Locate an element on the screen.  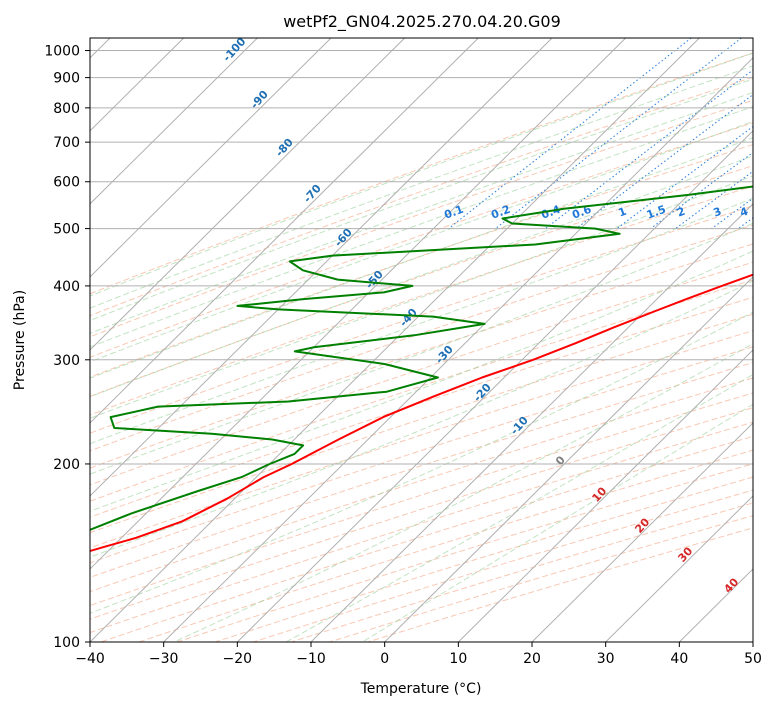
y-tick-label: 500 is located at coordinates (66, 230).